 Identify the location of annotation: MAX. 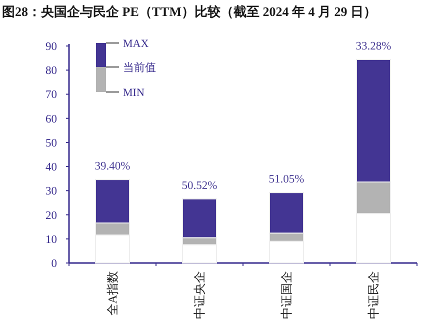
(136, 44).